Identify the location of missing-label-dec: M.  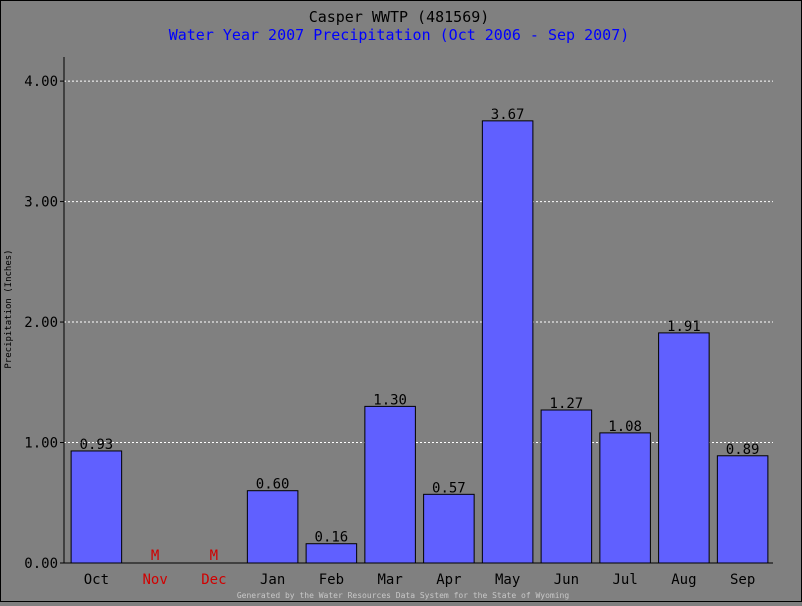
(214, 556).